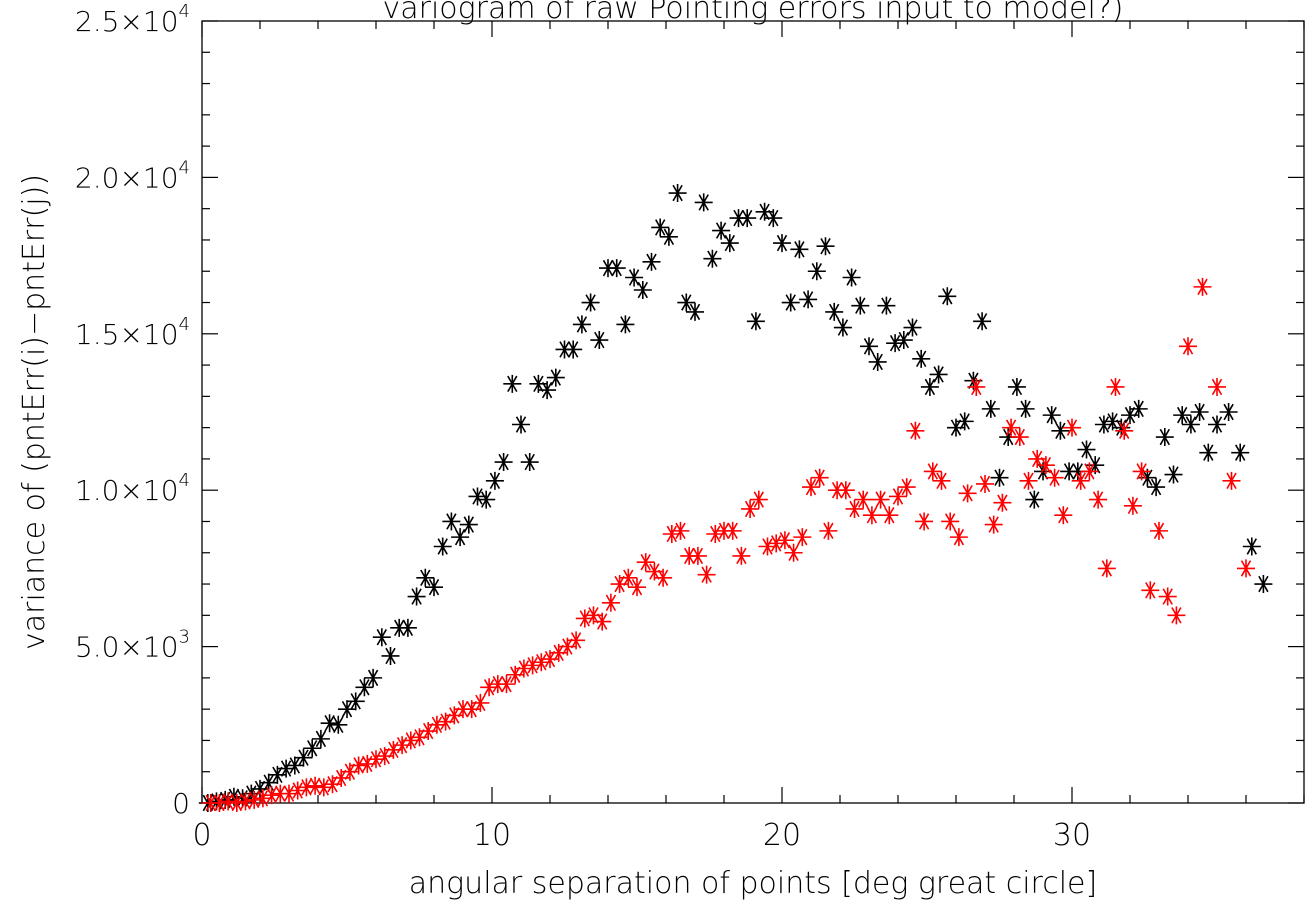  Describe the element at coordinates (201, 835) in the screenshot. I see `x-tick-label: 0` at that location.